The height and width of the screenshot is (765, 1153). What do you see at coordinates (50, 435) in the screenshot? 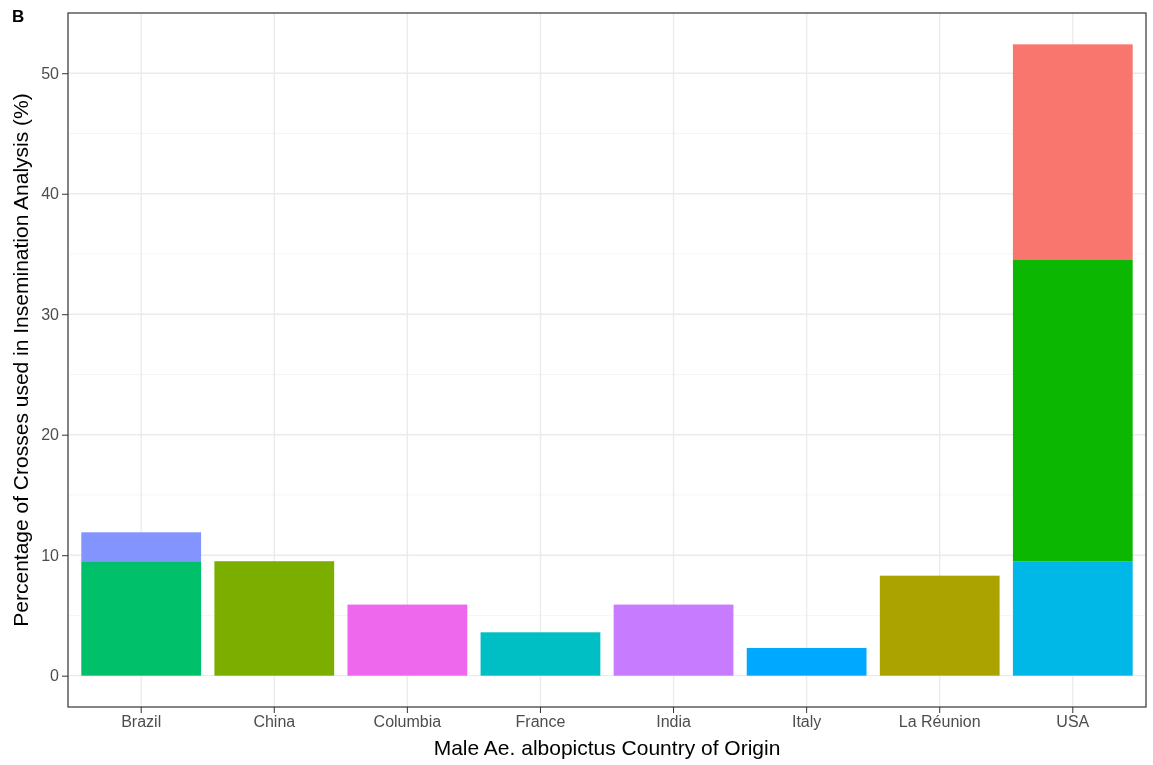
I see `y-tick-label: 20` at bounding box center [50, 435].